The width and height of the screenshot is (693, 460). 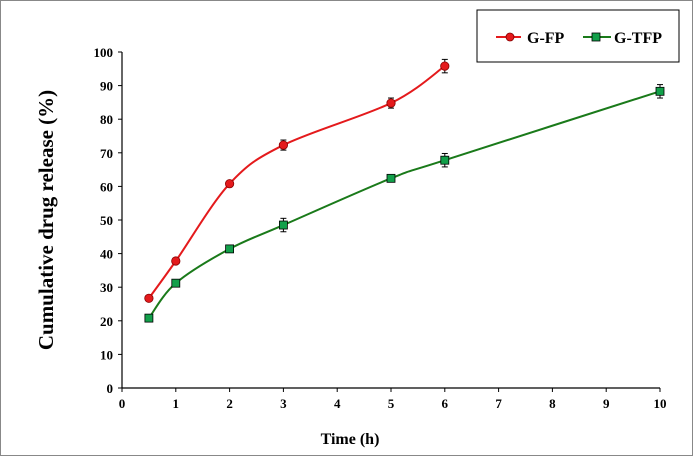 What do you see at coordinates (122, 403) in the screenshot?
I see `x-tick-label: 0` at bounding box center [122, 403].